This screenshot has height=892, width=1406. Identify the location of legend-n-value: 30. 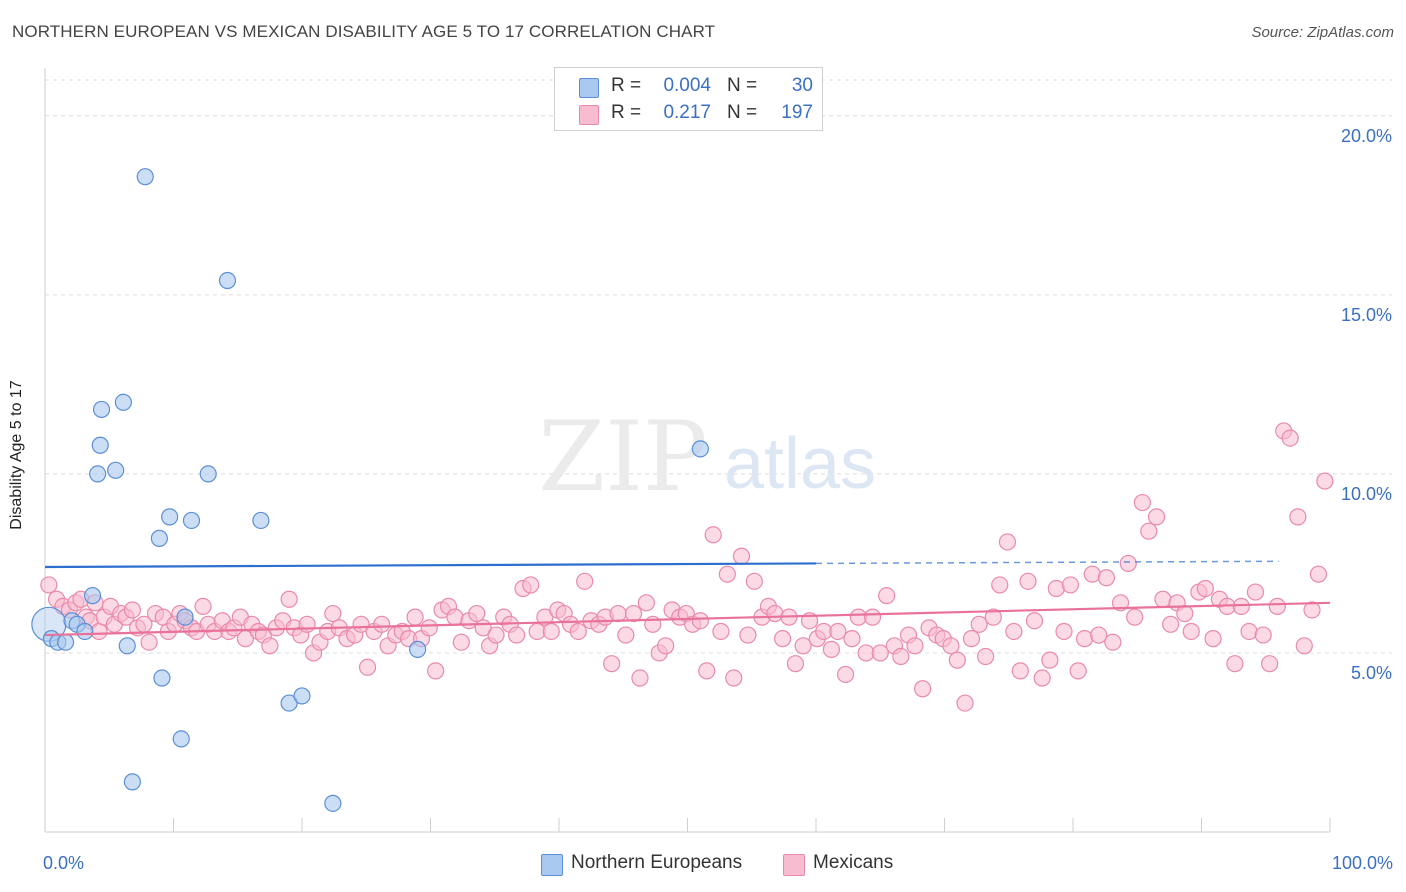
(802, 85).